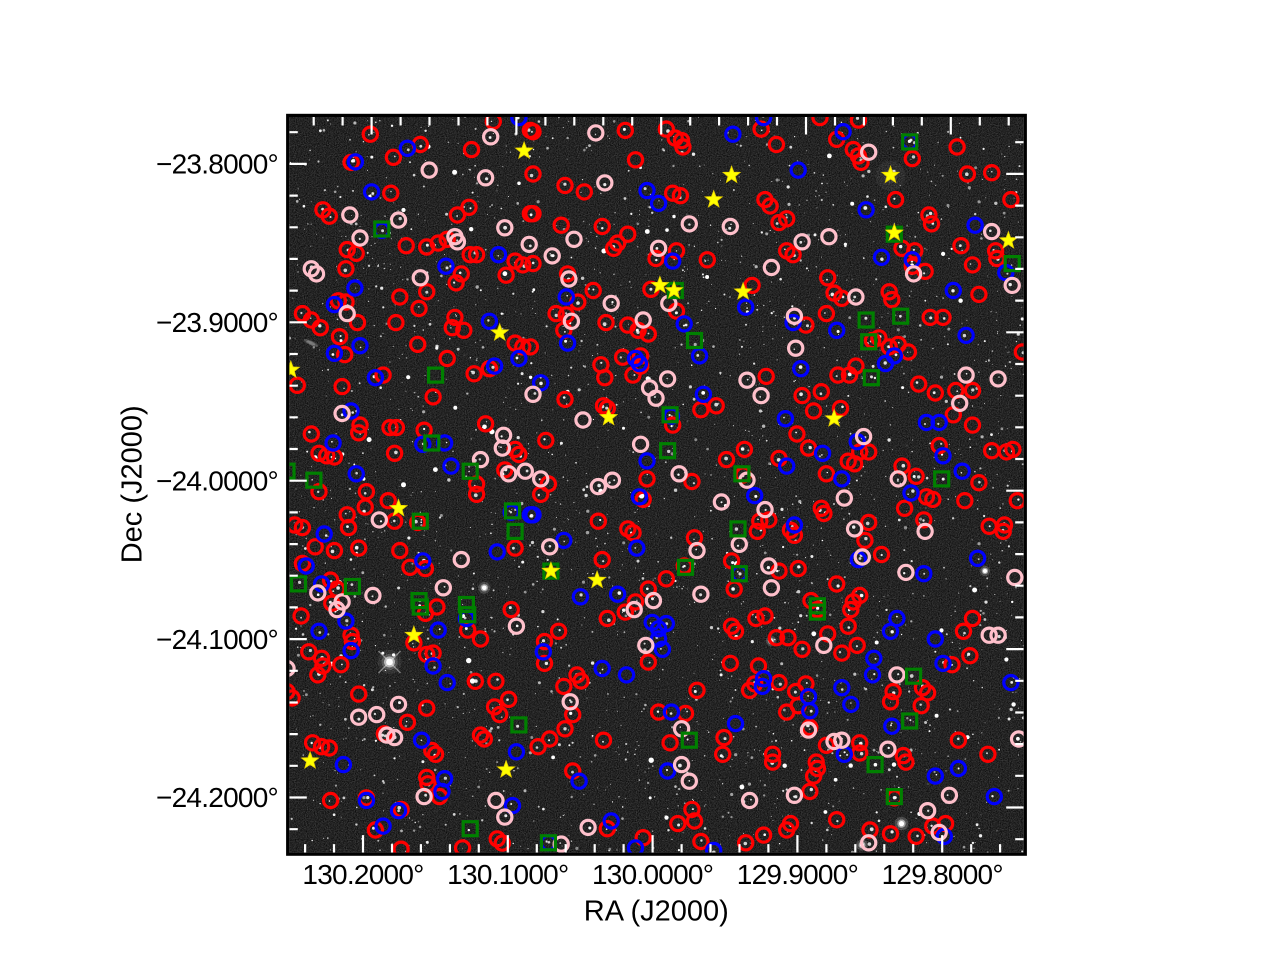  I want to click on svg-text: −24.1000°, so click(217, 639).